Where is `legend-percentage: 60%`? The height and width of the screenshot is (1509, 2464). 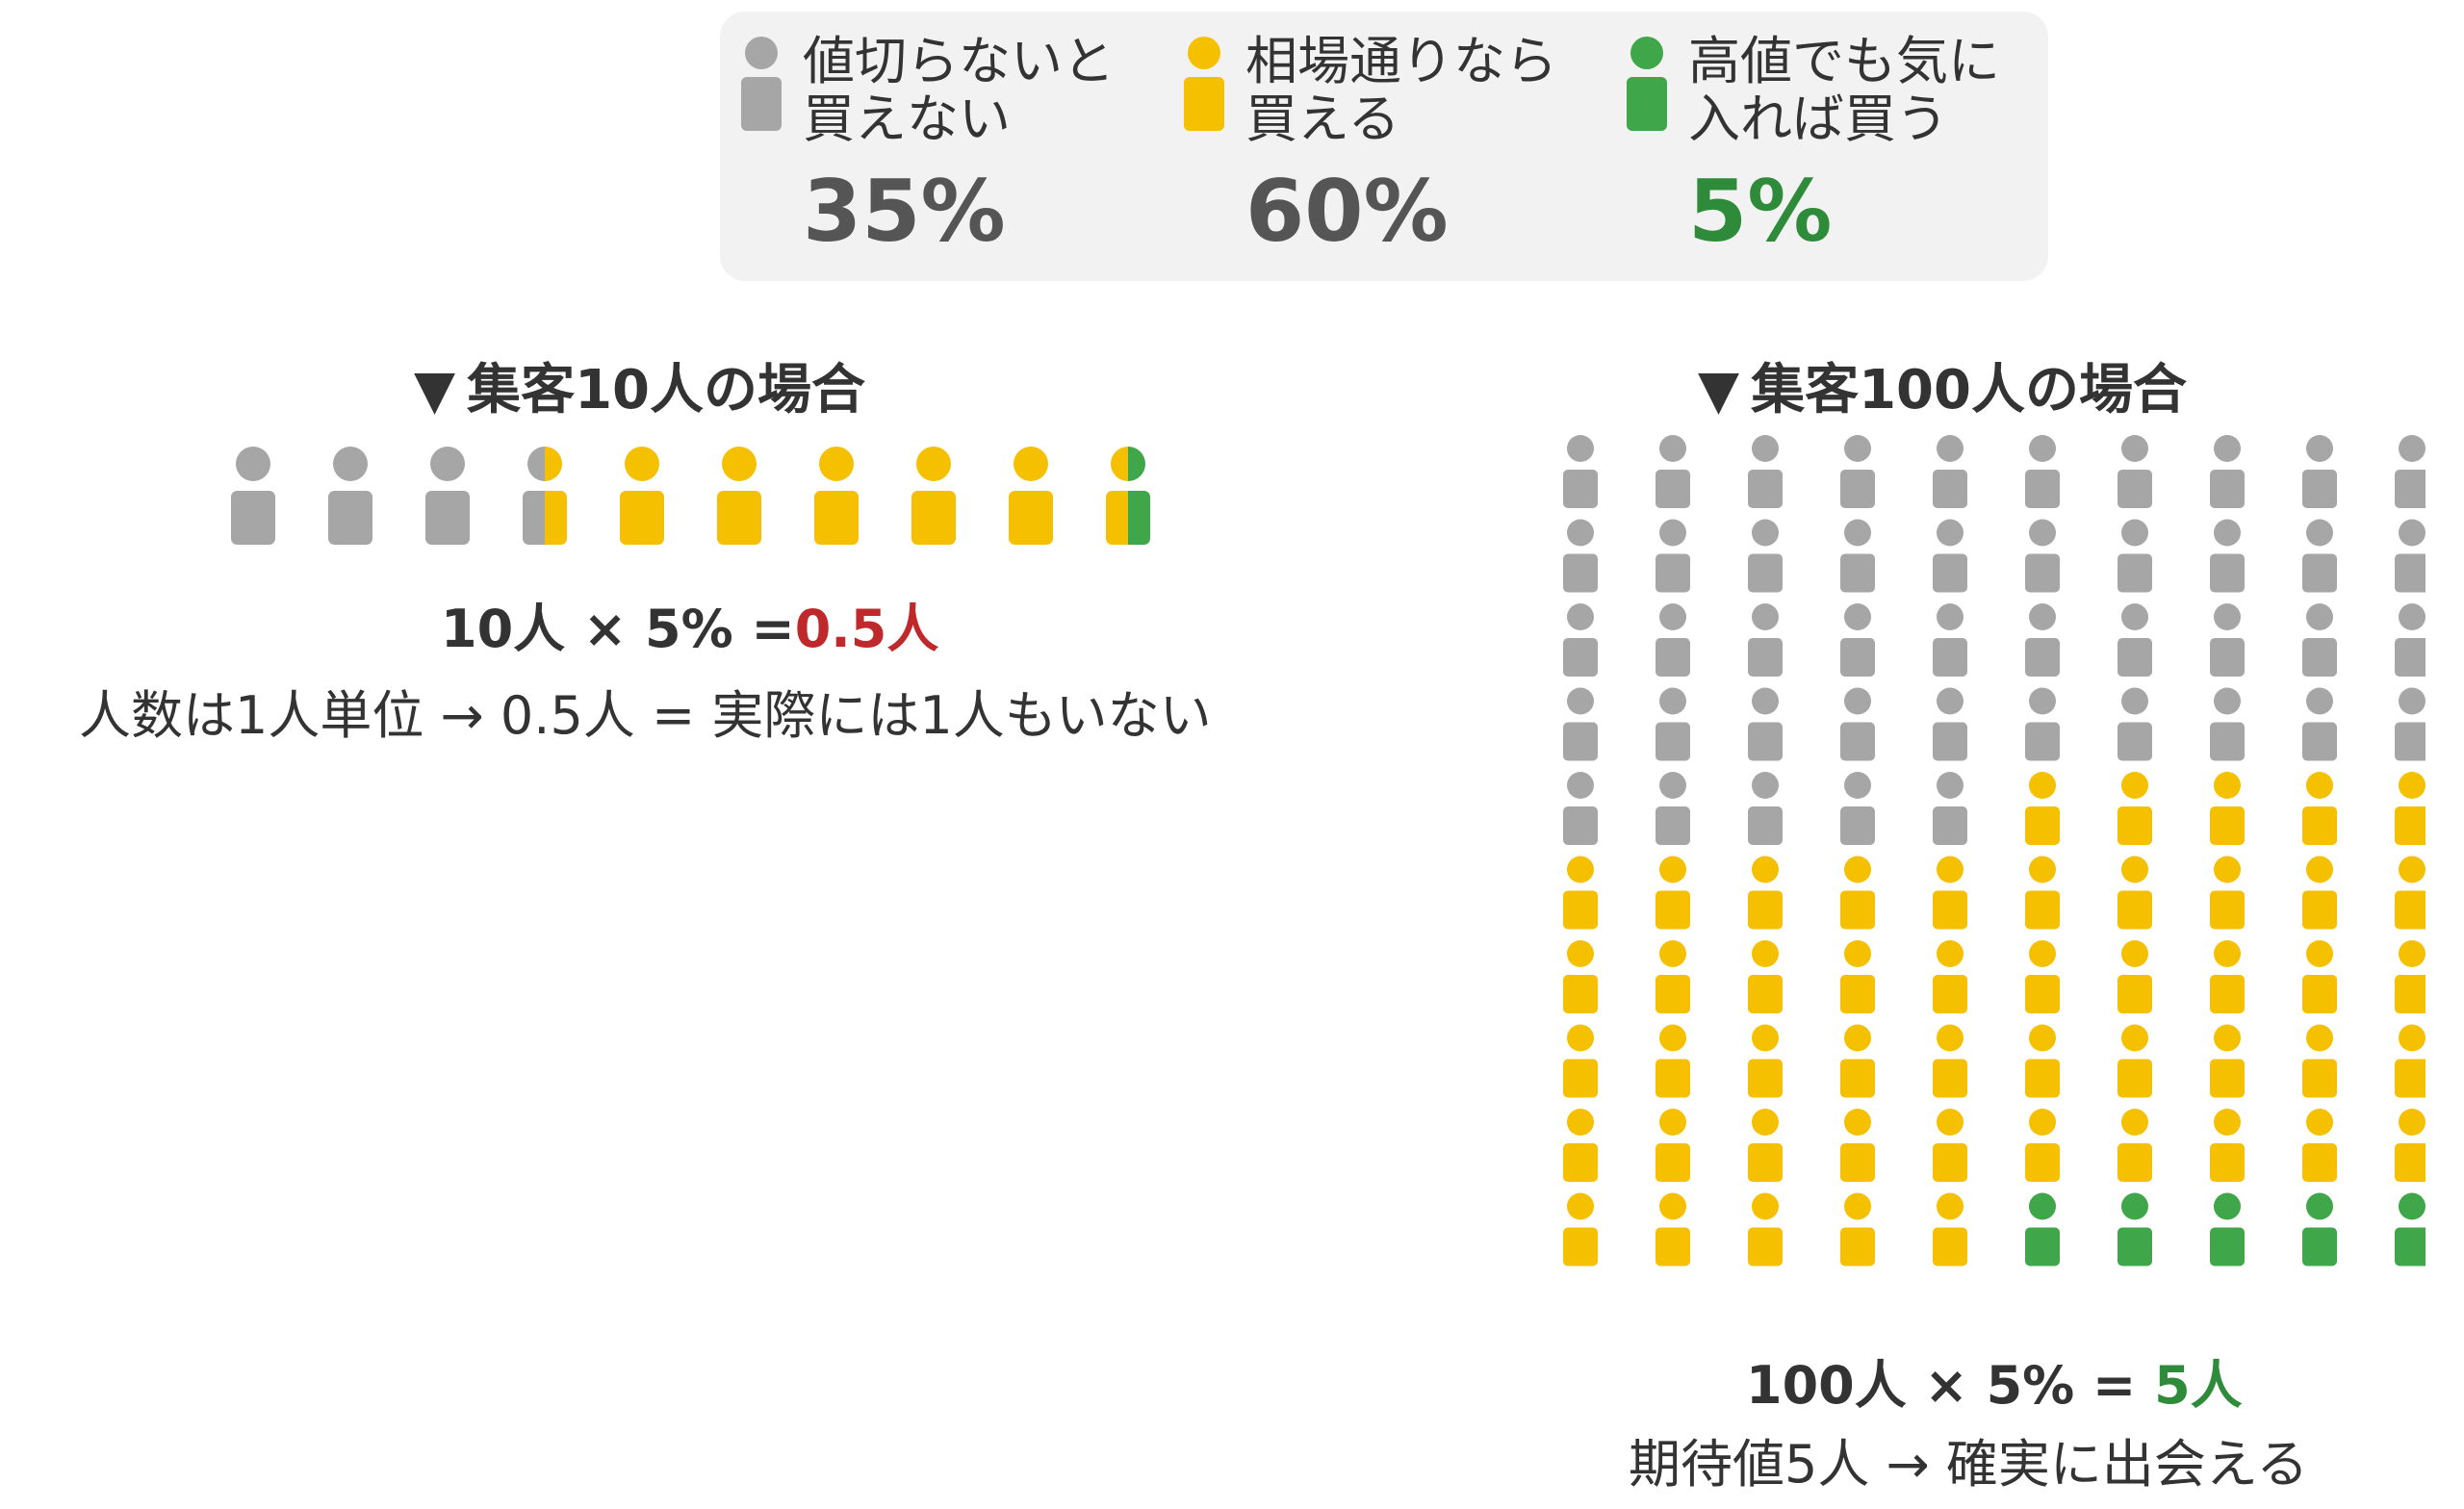
legend-percentage: 60% is located at coordinates (1347, 211).